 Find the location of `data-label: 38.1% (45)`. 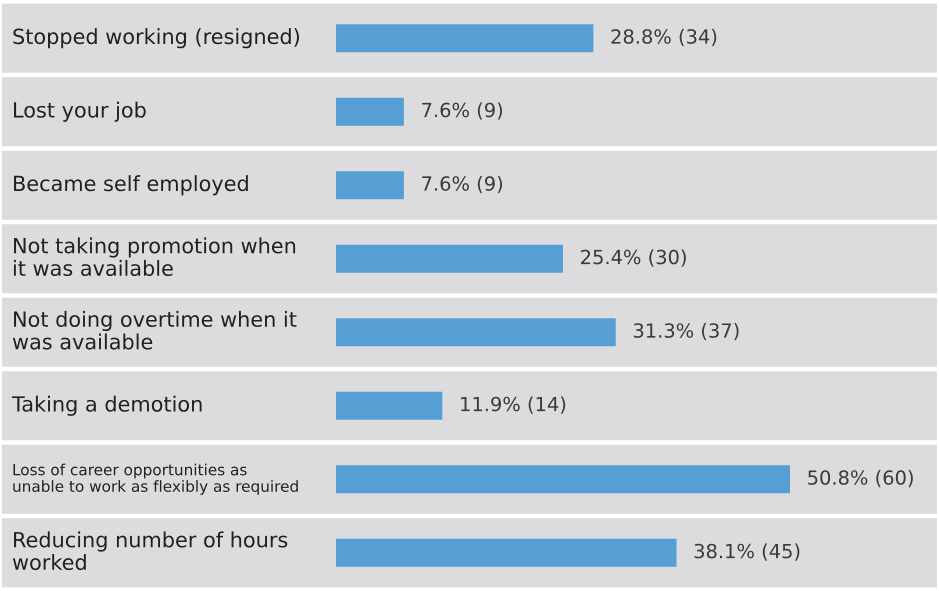

data-label: 38.1% (45) is located at coordinates (747, 552).